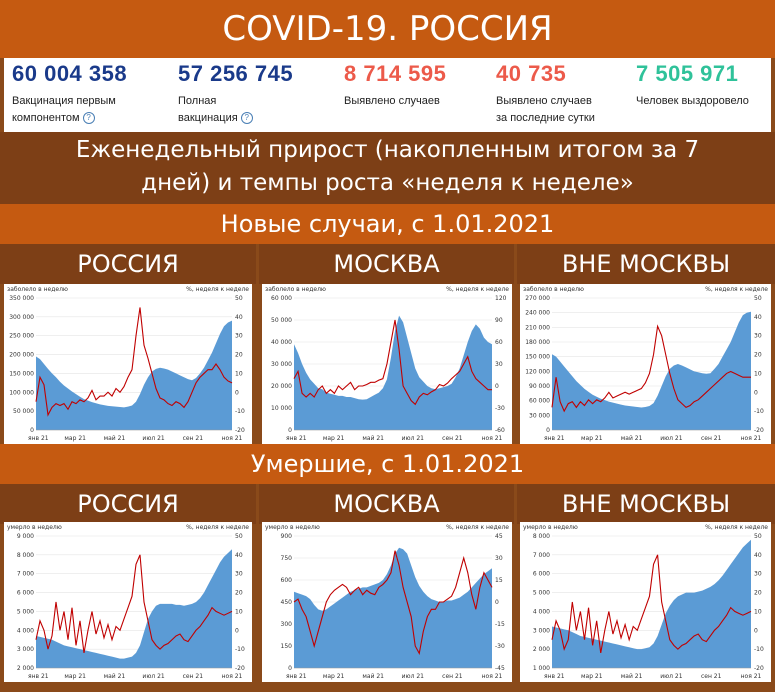 This screenshot has width=775, height=692. Describe the element at coordinates (553, 289) in the screenshot. I see `left-axis-title: заболело в неделю` at that location.